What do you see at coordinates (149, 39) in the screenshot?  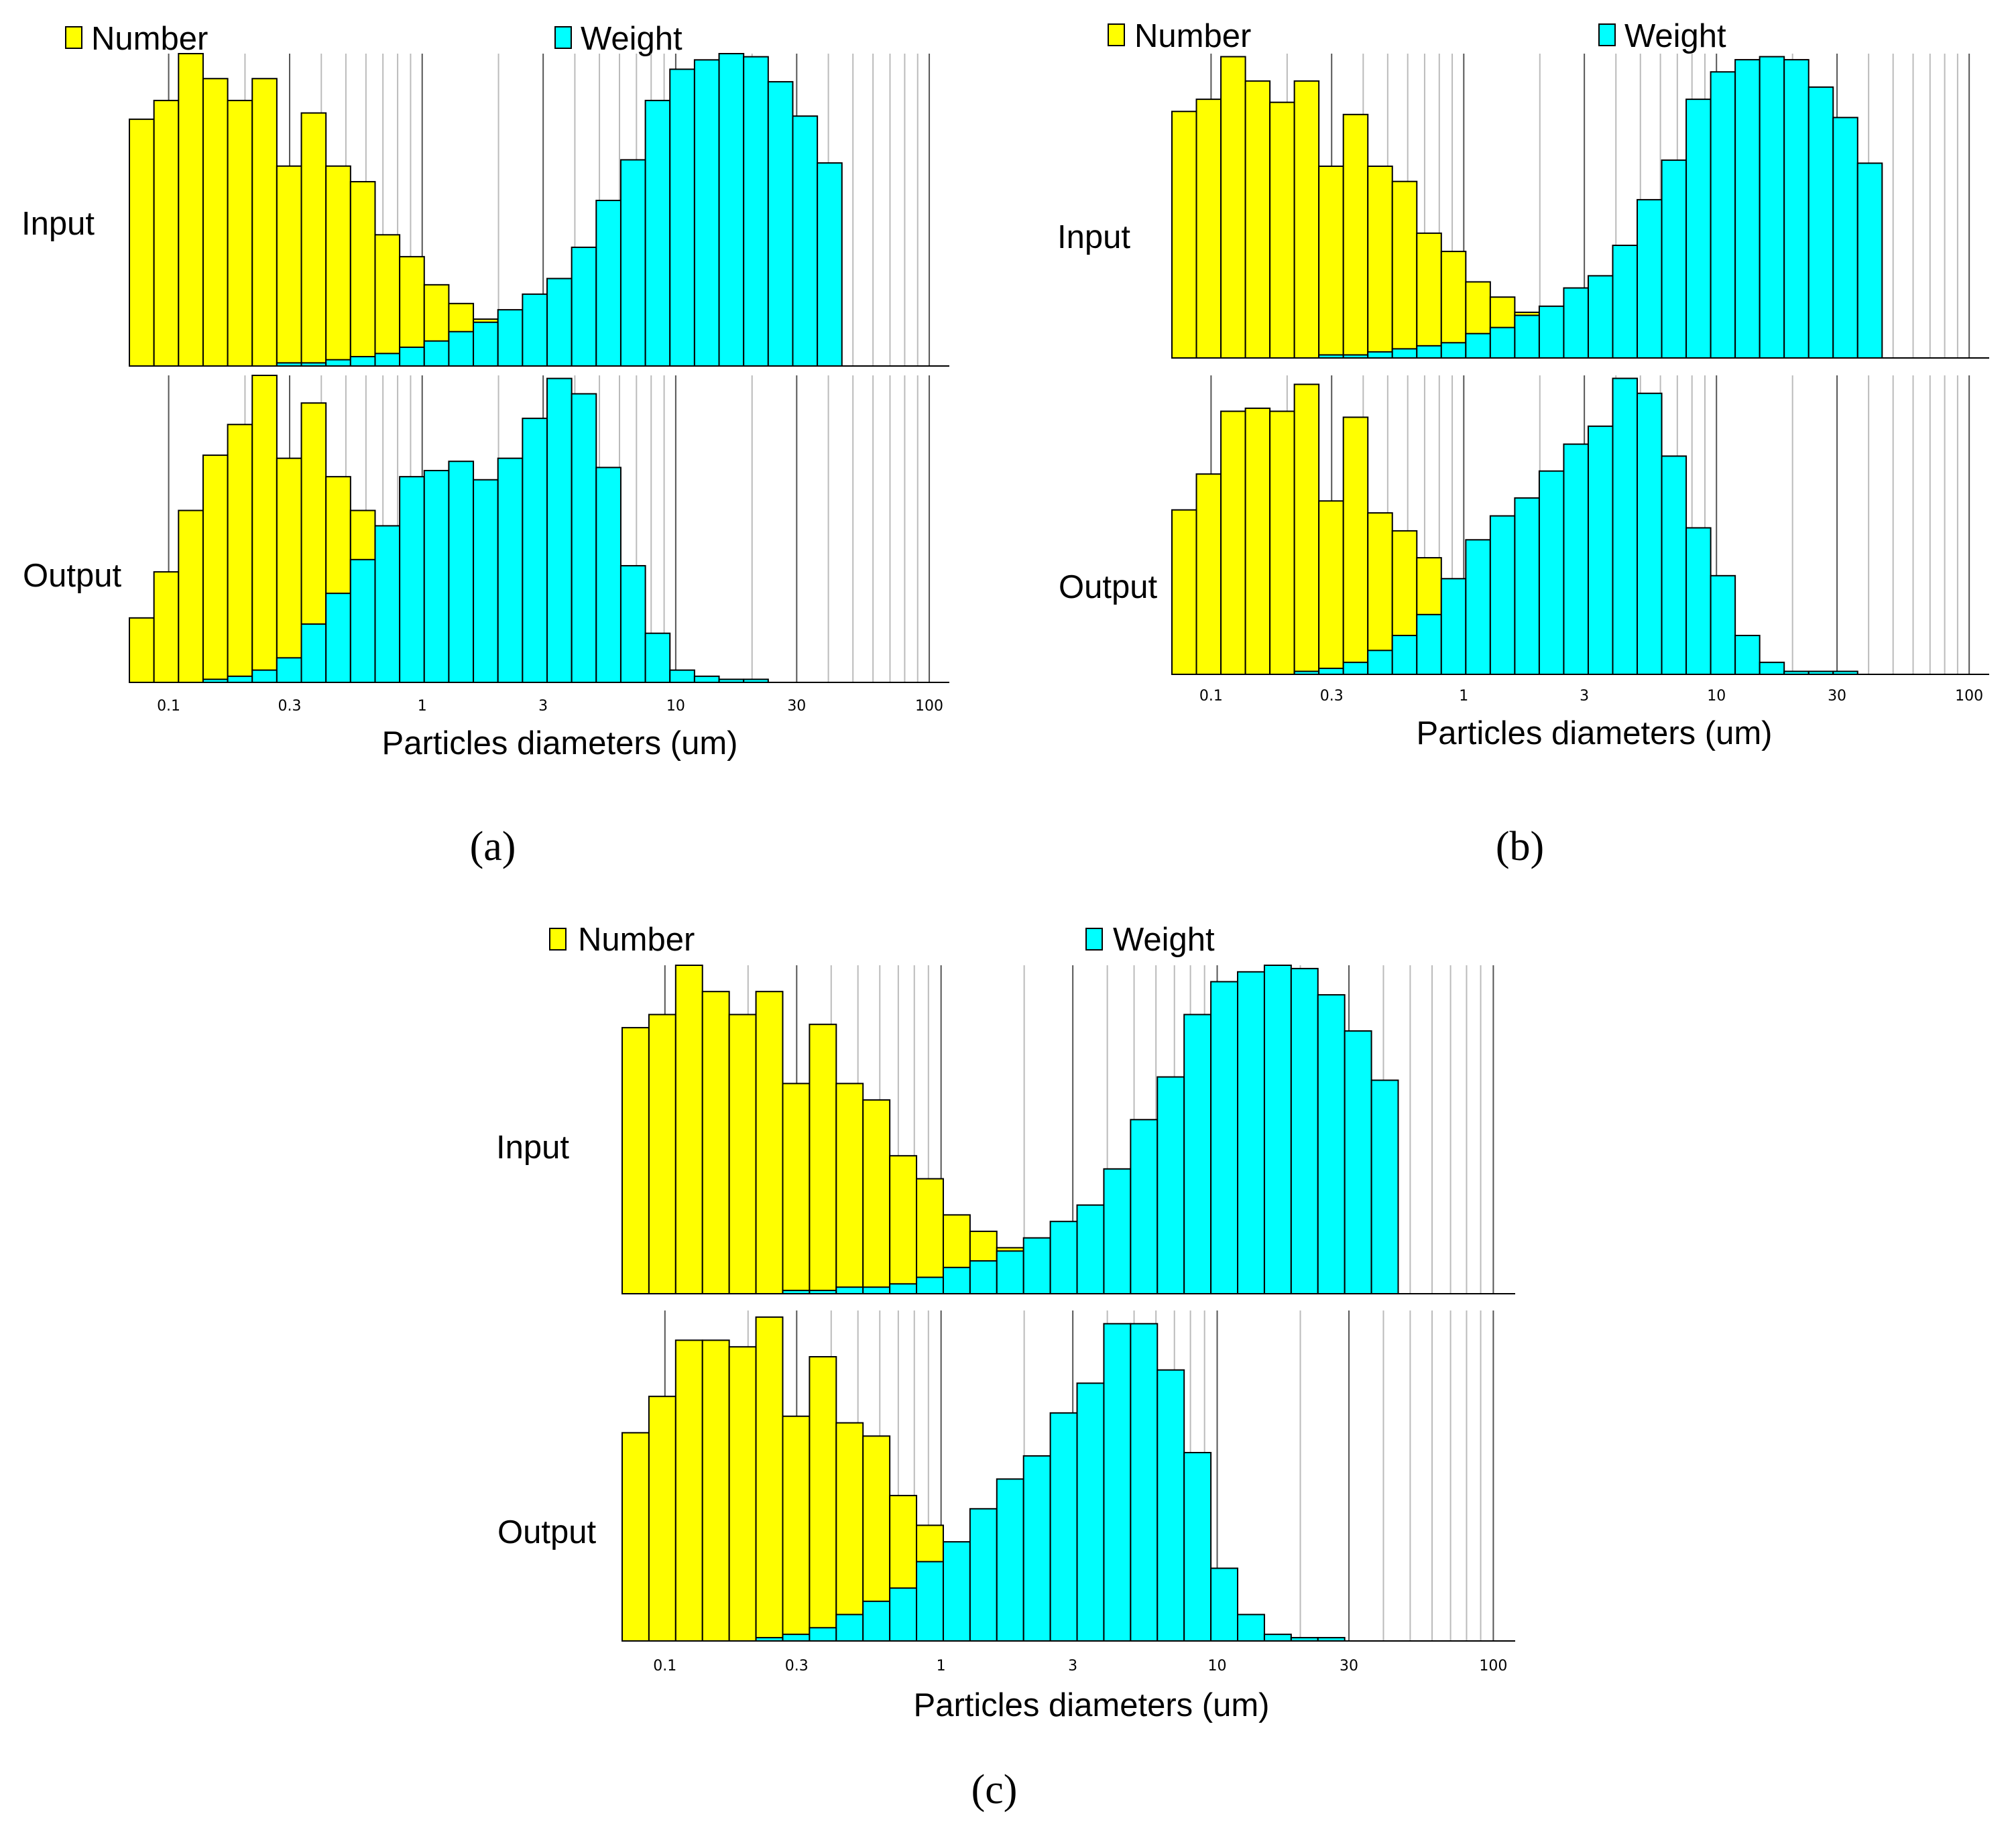 I see `legend-number-label: Number` at bounding box center [149, 39].